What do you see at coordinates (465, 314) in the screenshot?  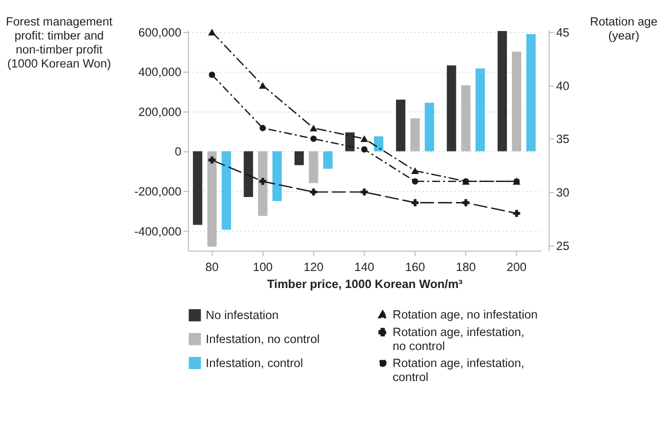 I see `legend-label: Rotation age, no infestation` at bounding box center [465, 314].